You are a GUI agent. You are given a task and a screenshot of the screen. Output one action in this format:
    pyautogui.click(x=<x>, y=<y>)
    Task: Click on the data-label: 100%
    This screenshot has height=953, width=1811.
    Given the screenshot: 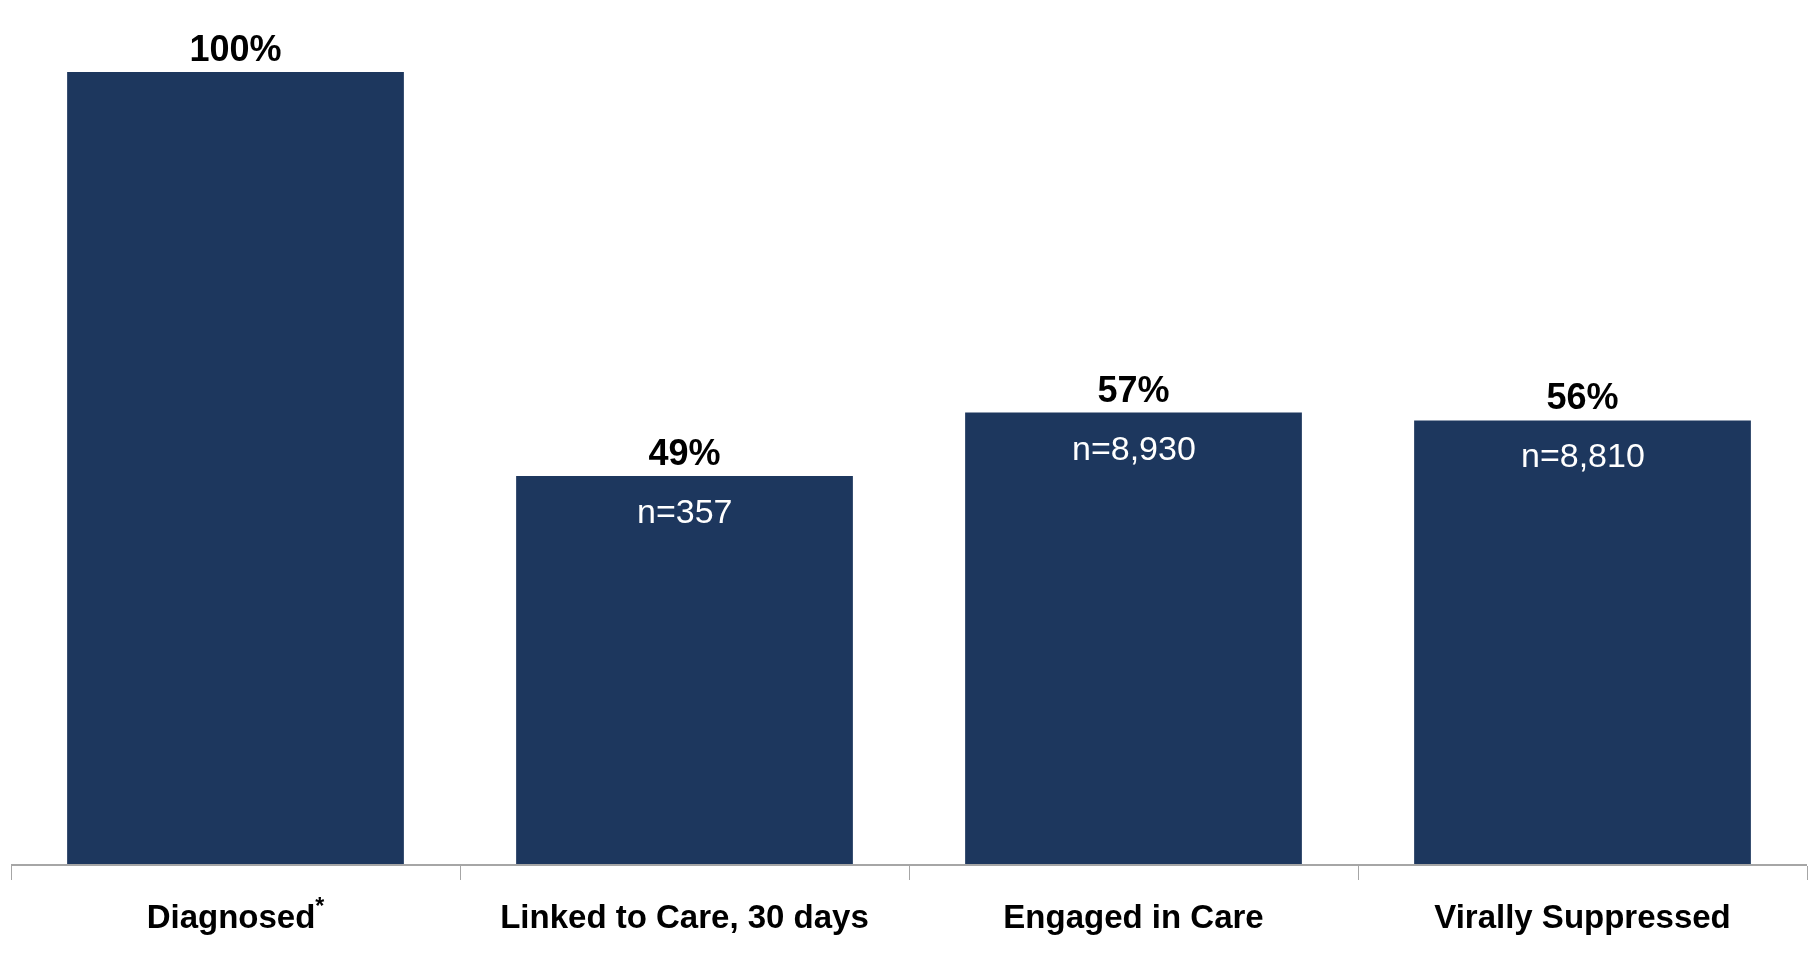 What is the action you would take?
    pyautogui.click(x=235, y=48)
    